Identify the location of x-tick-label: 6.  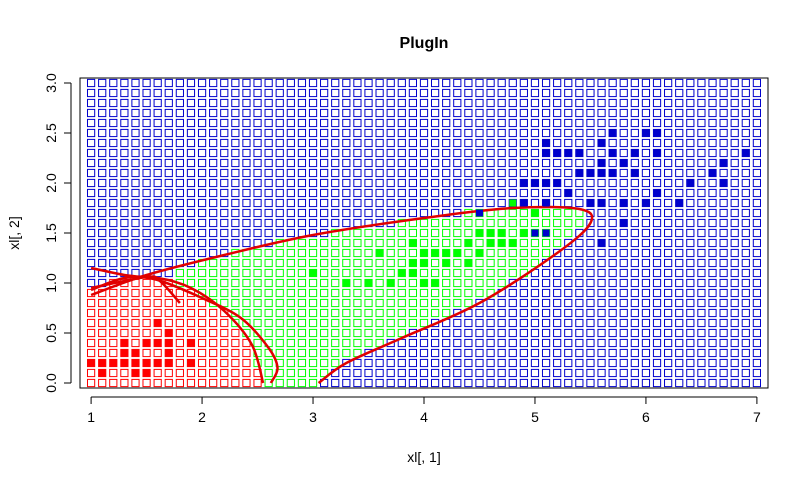
(646, 417).